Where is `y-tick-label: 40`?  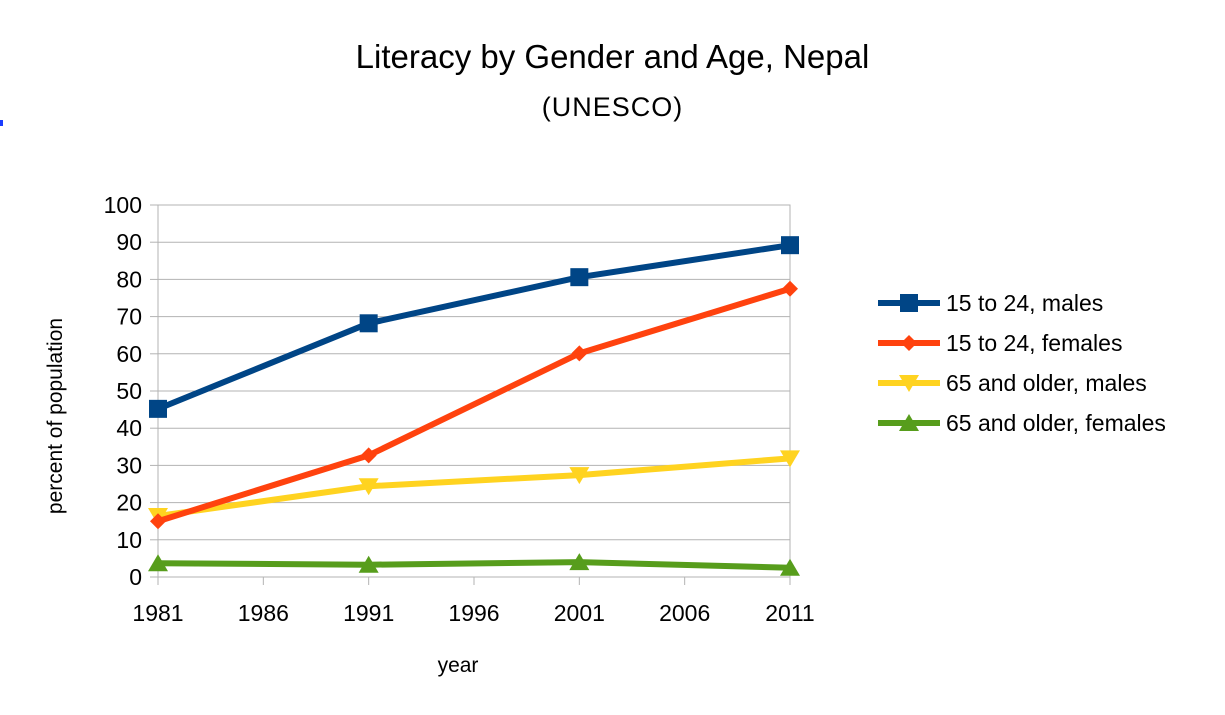 y-tick-label: 40 is located at coordinates (129, 428).